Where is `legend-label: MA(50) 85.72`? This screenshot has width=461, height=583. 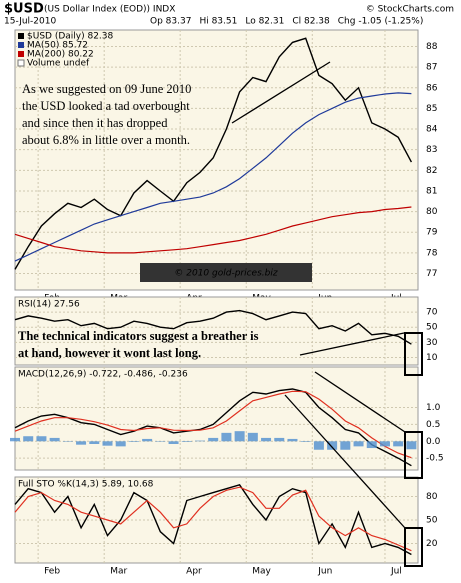 legend-label: MA(50) 85.72 is located at coordinates (57, 46).